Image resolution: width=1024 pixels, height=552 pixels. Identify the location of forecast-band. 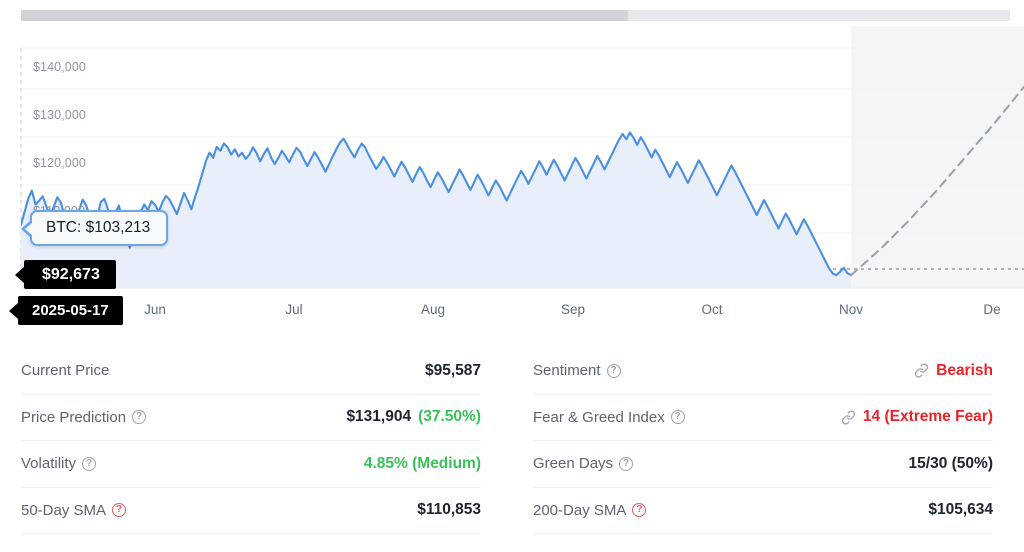
(937, 157).